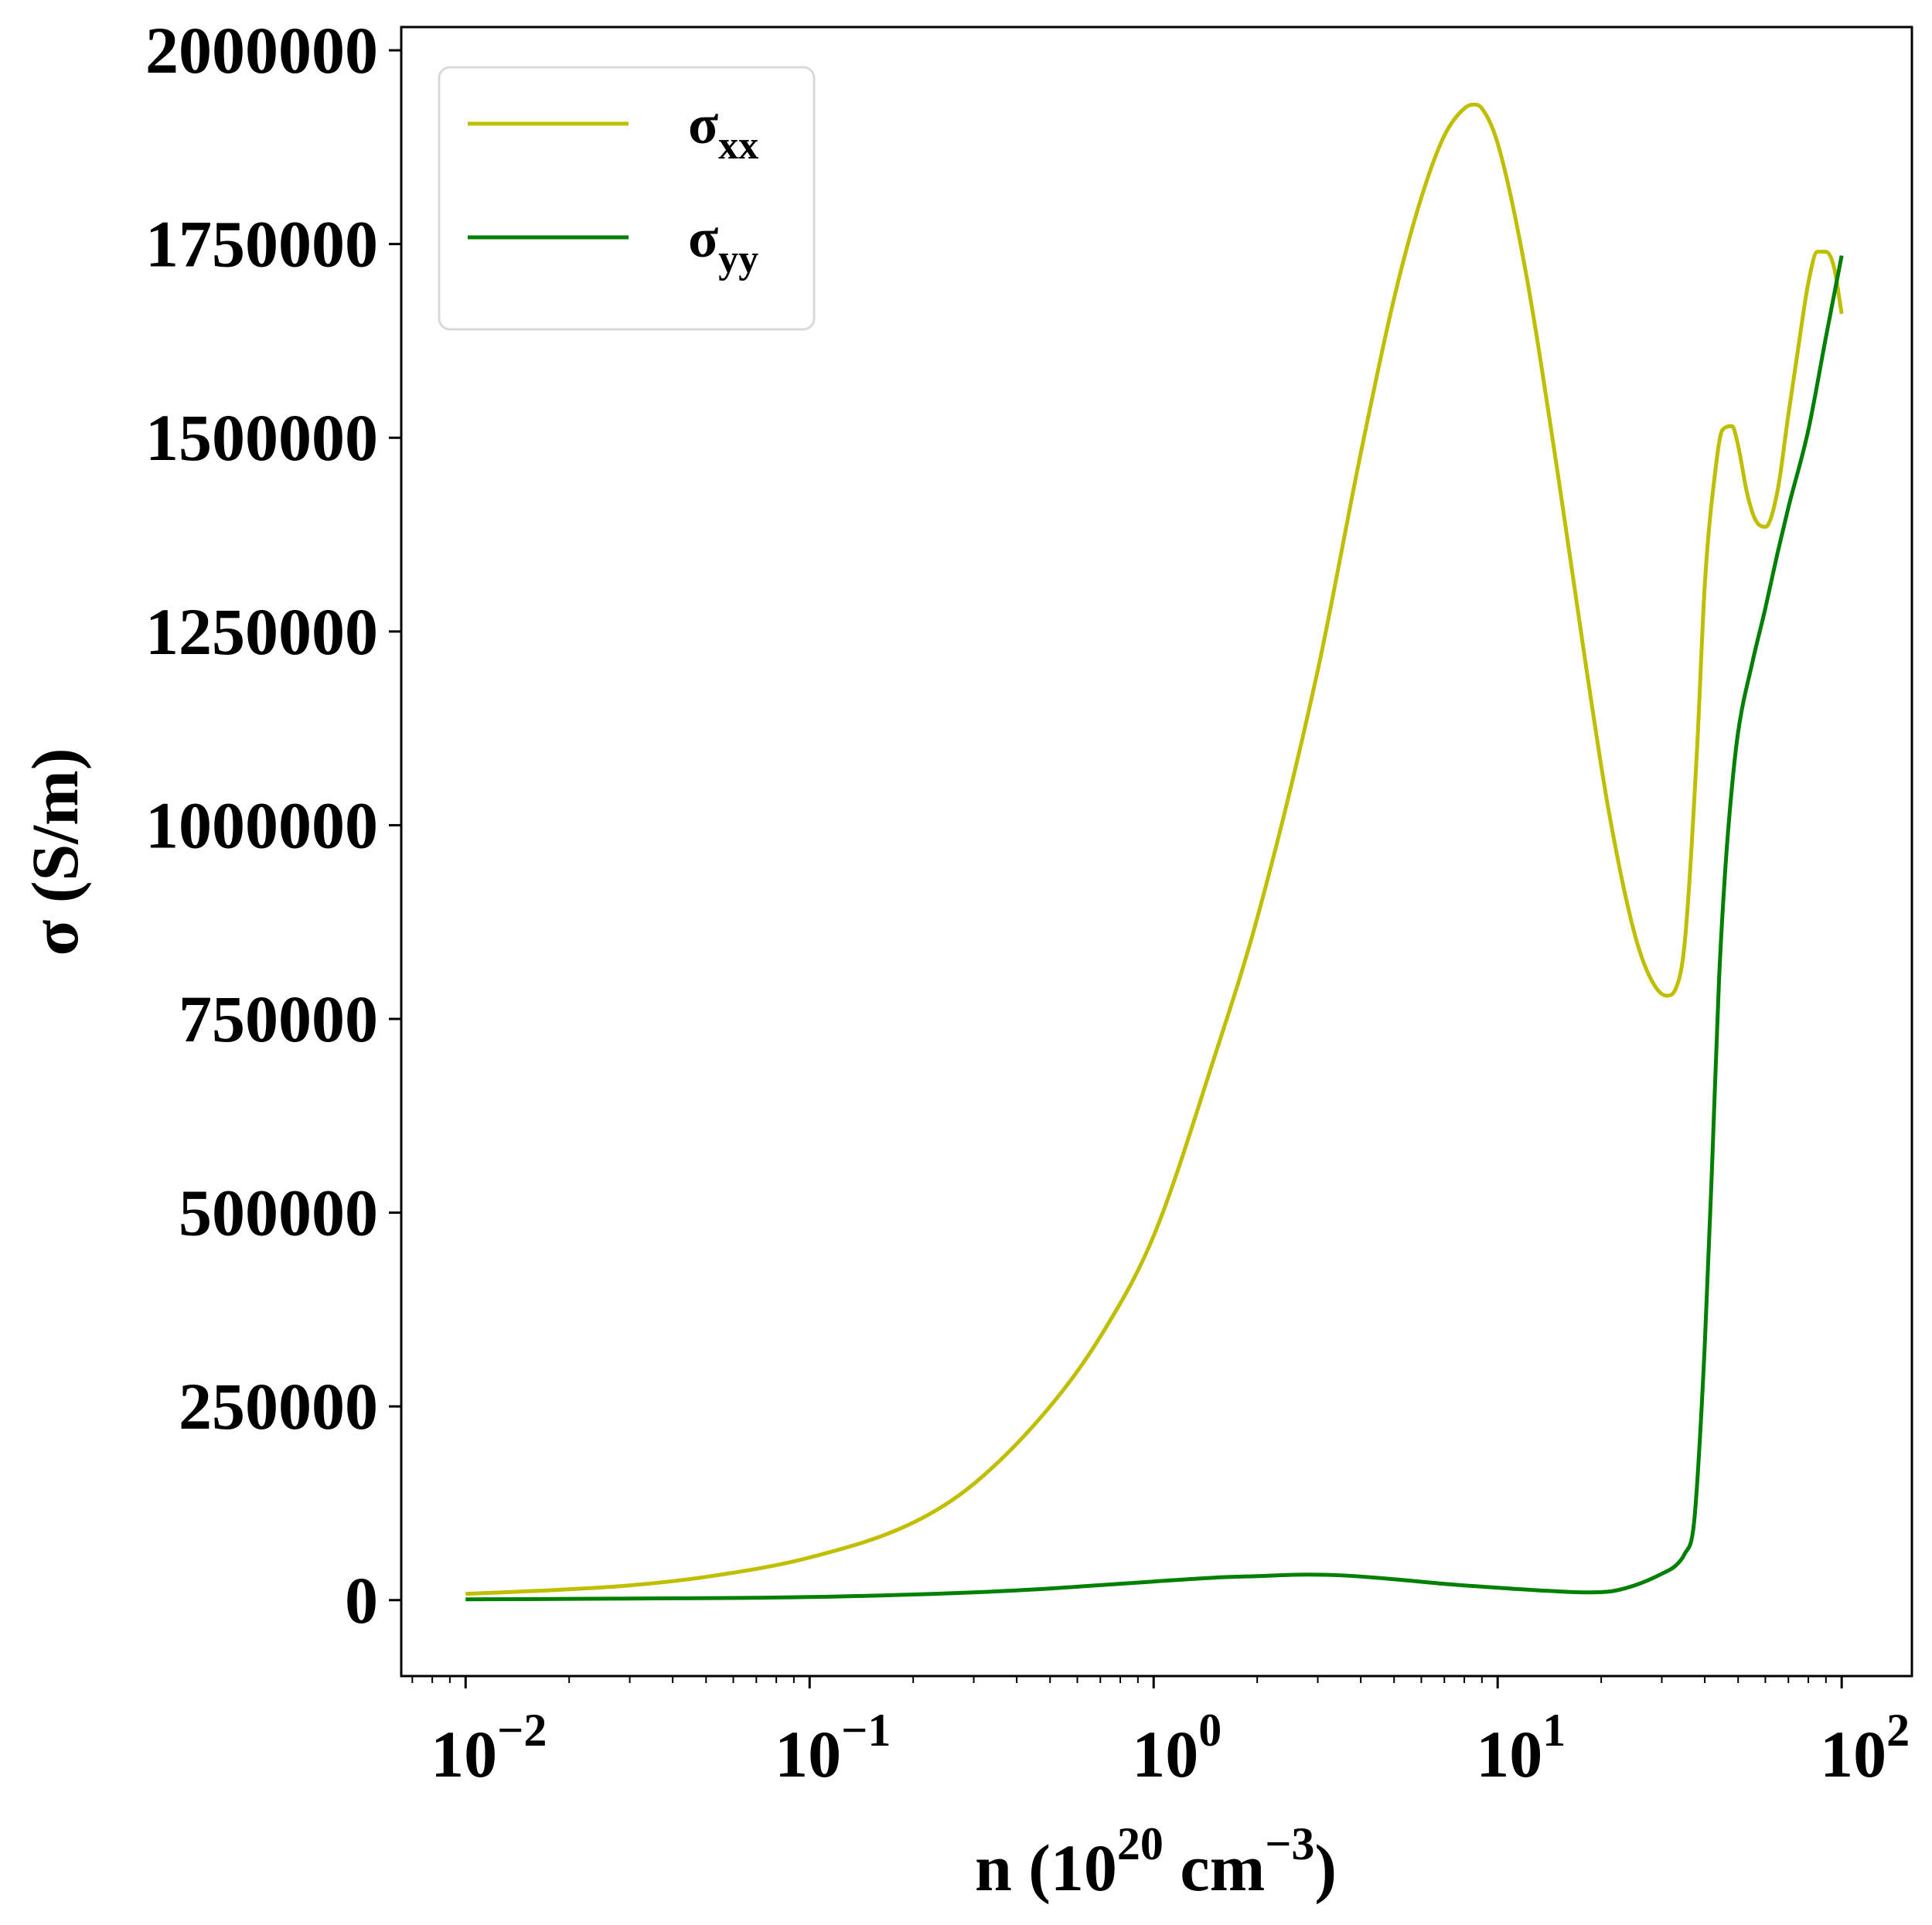  I want to click on y-tick-label: 750000, so click(278, 1019).